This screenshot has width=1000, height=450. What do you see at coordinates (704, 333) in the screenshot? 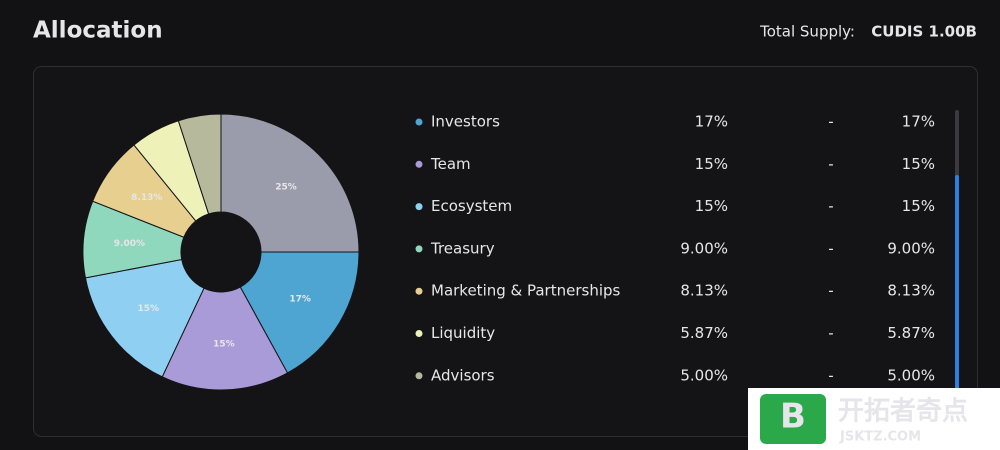
I see `row-share: 5.87%` at bounding box center [704, 333].